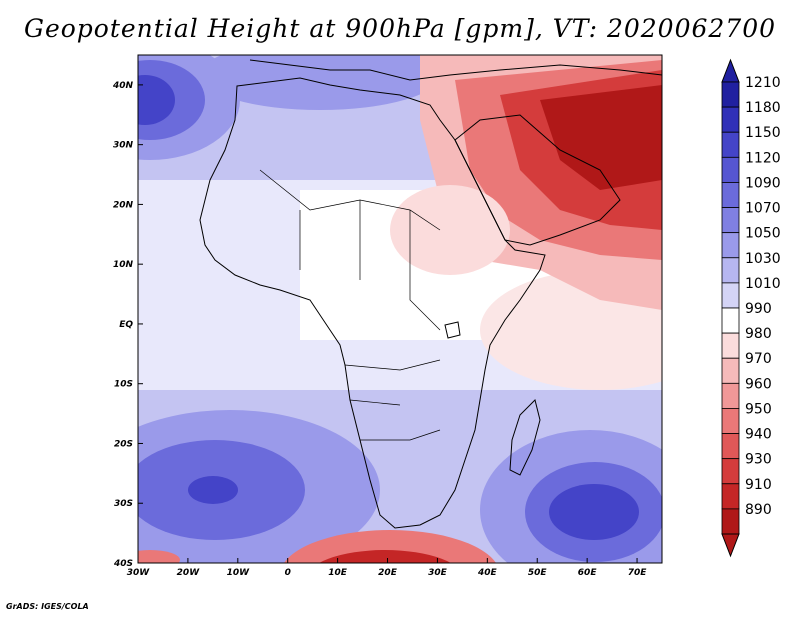 Image resolution: width=800 pixels, height=618 pixels. Describe the element at coordinates (123, 265) in the screenshot. I see `y-tick-label: 10N` at that location.